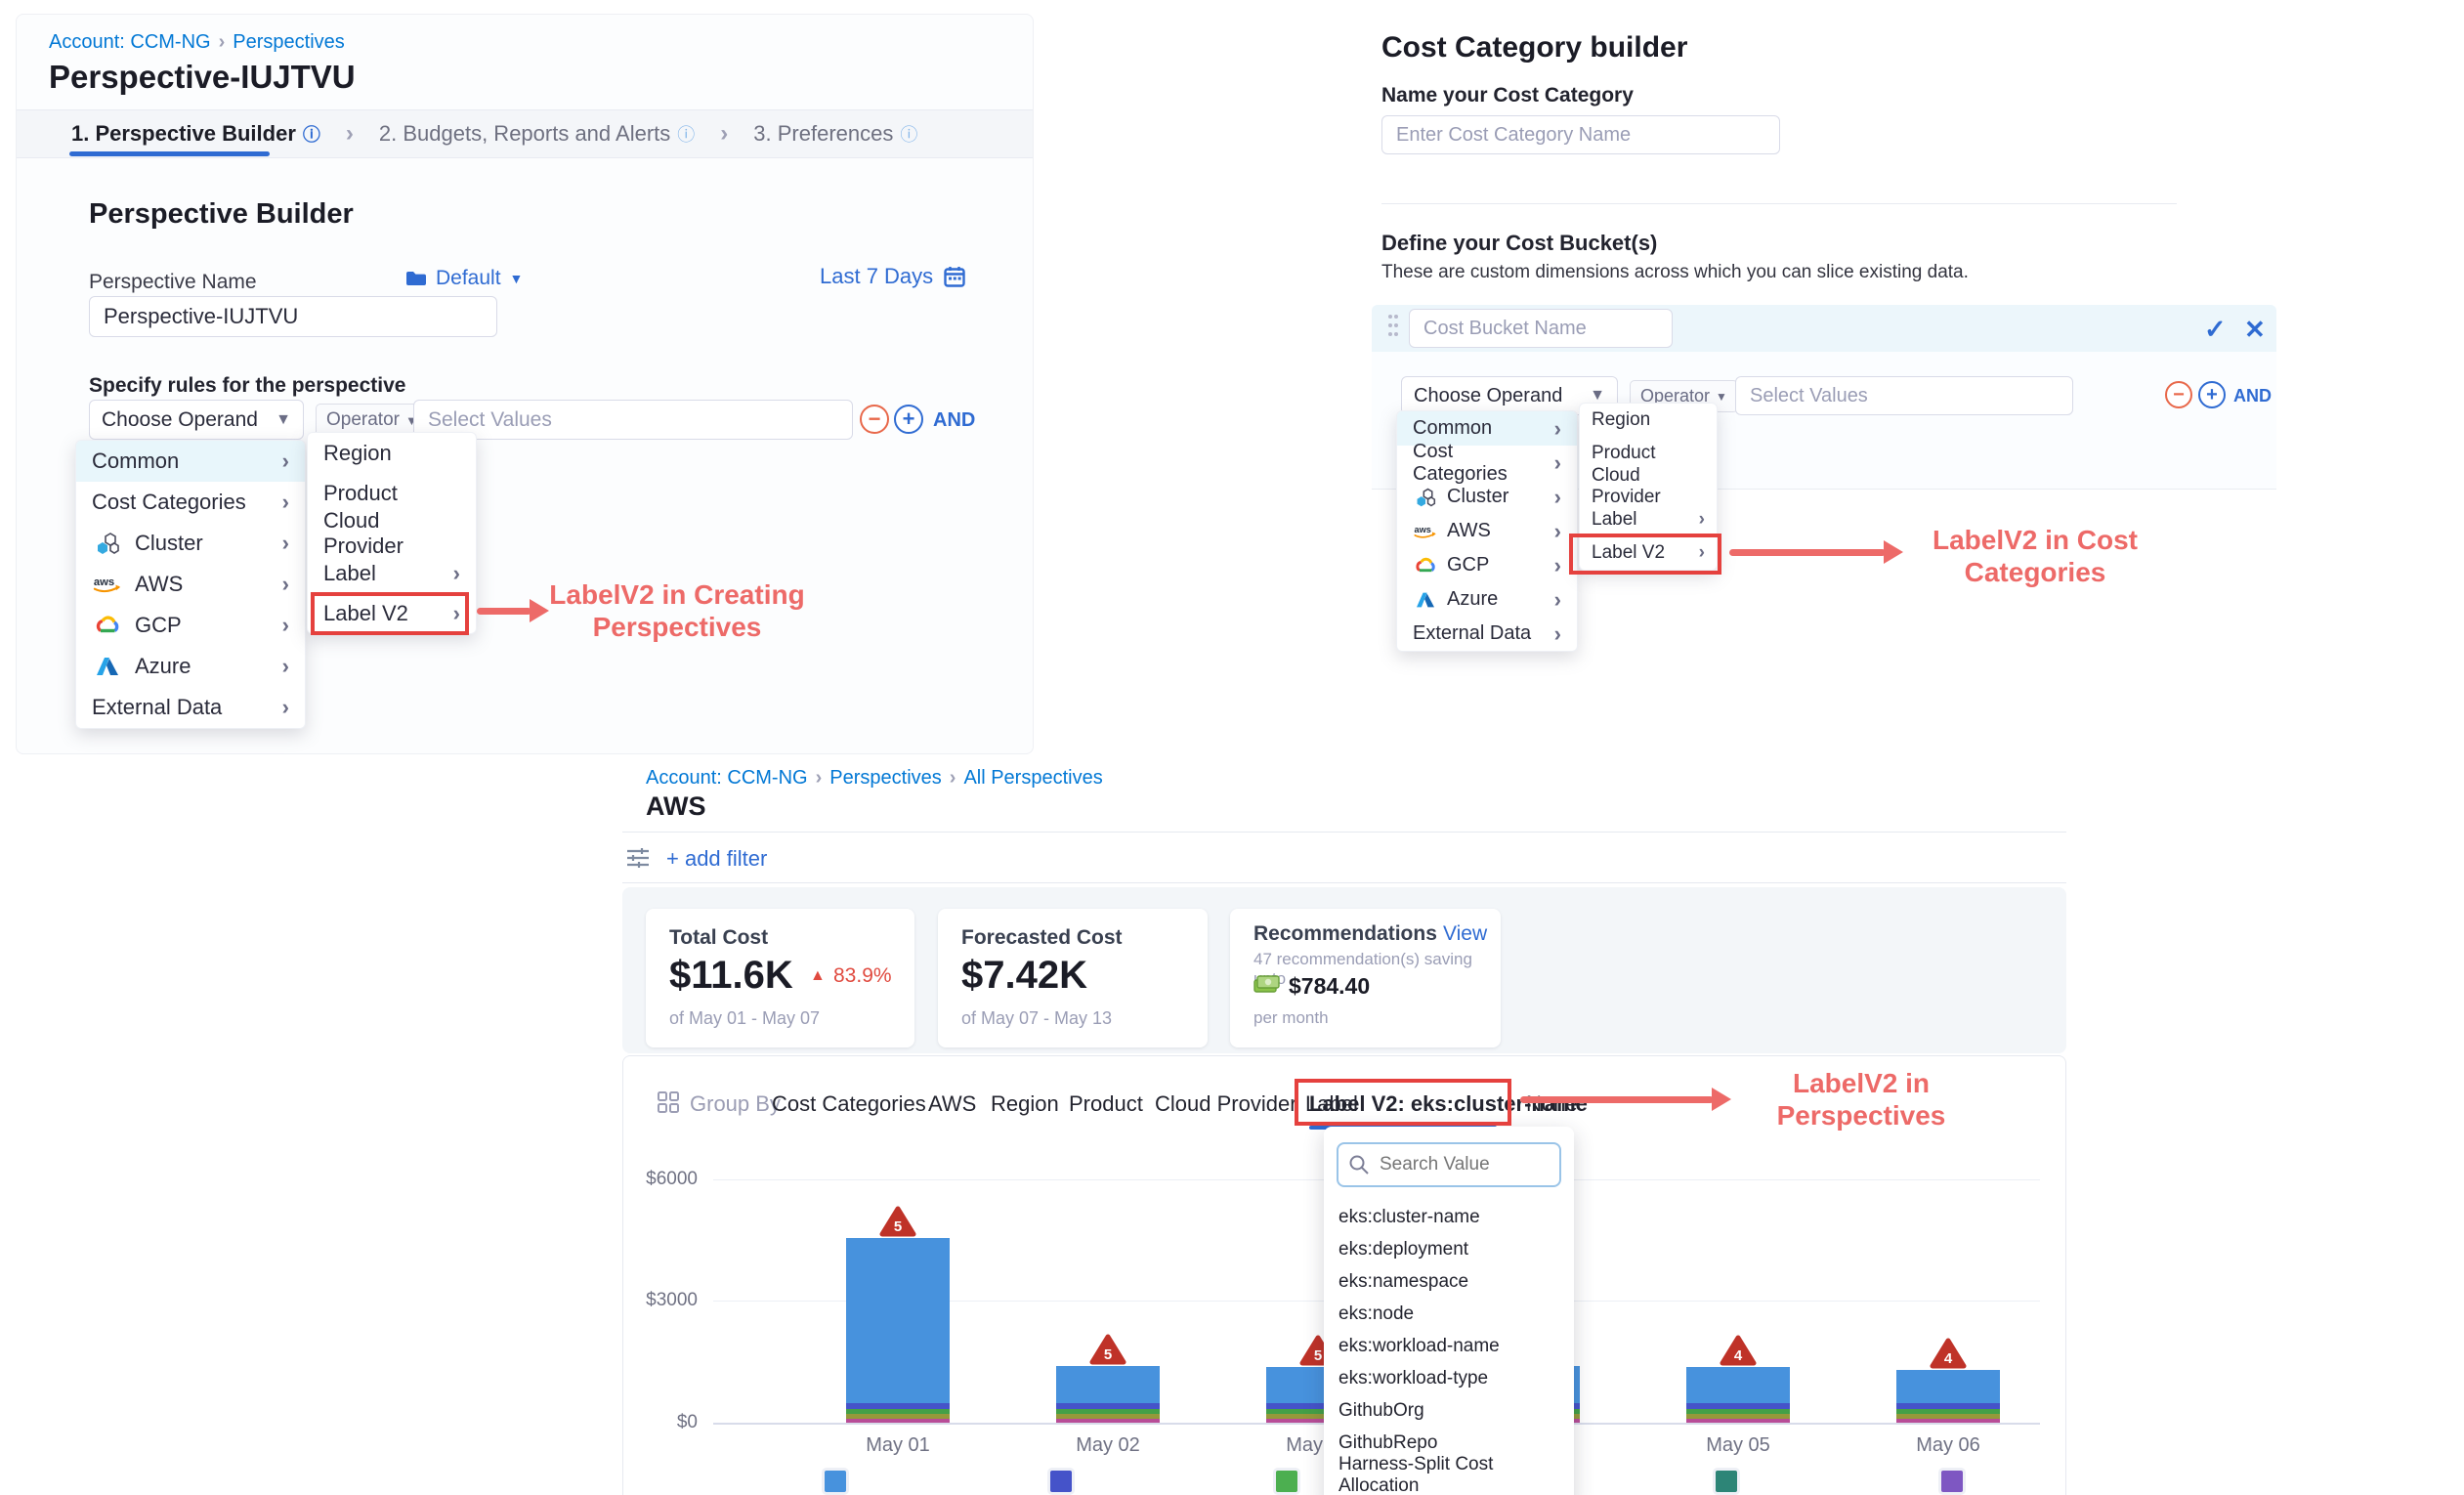  I want to click on cost-category-name-label: Name your Cost Category, so click(1507, 95).